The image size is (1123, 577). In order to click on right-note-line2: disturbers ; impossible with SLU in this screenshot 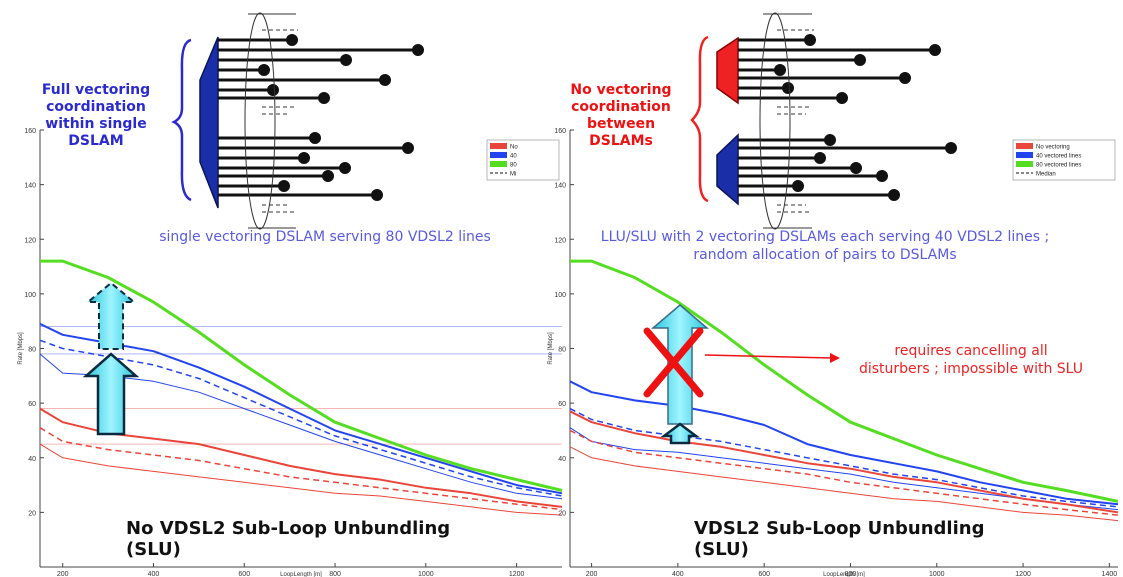, I will do `click(971, 369)`.